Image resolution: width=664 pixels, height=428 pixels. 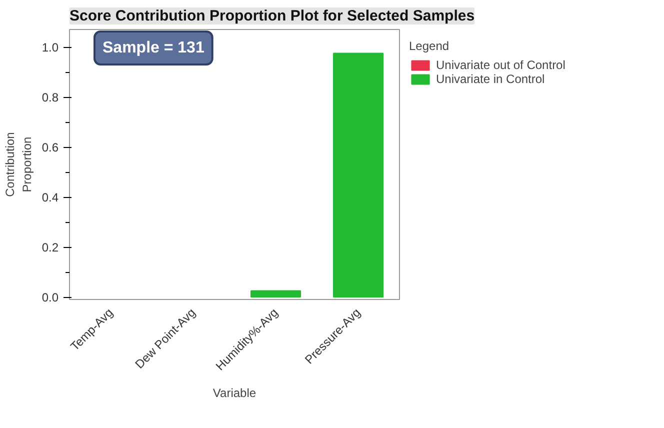 What do you see at coordinates (153, 48) in the screenshot?
I see `annotation: Sample = 131` at bounding box center [153, 48].